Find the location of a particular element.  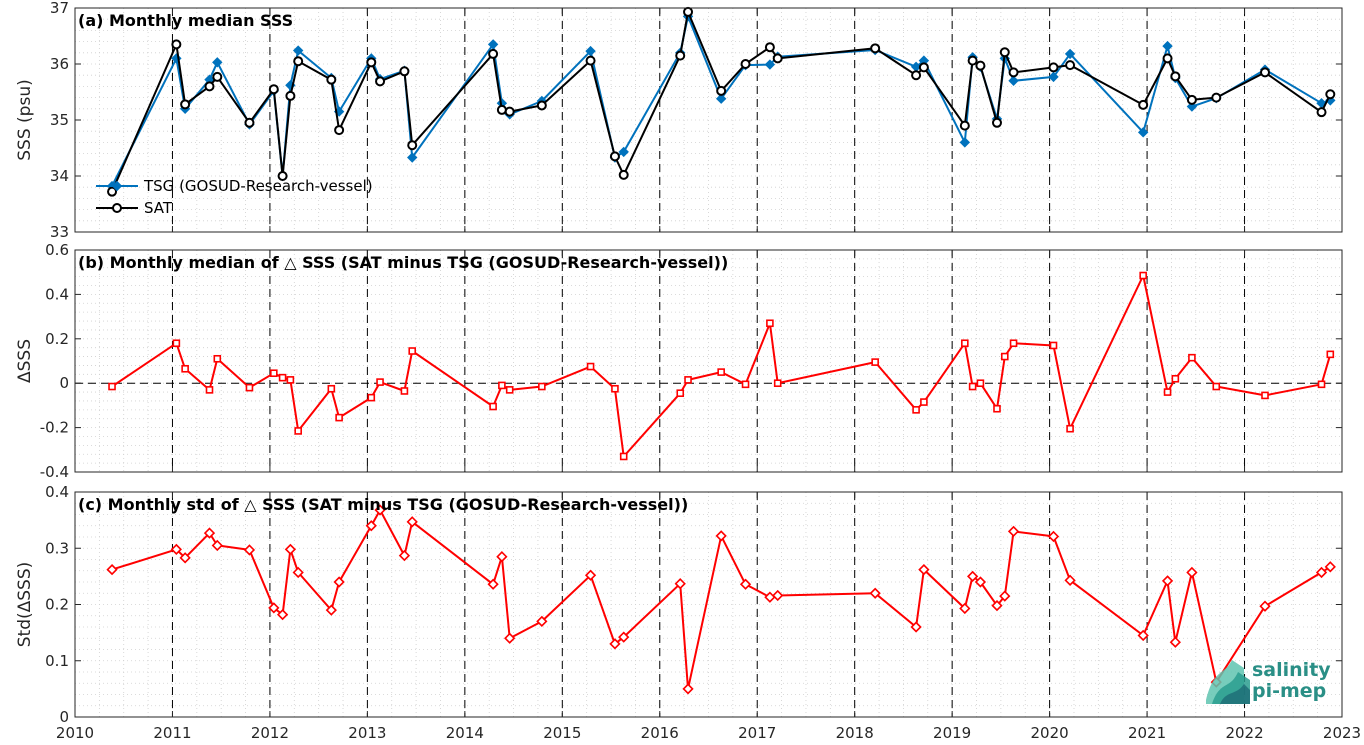

y-tick-label: 0.6 is located at coordinates (57, 250).